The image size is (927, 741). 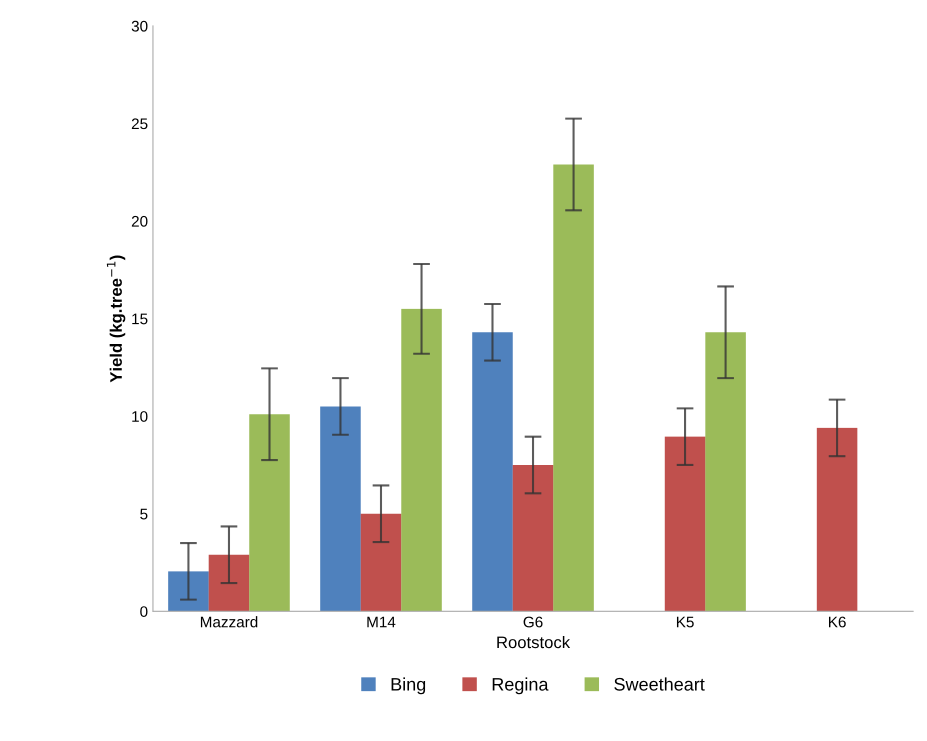 What do you see at coordinates (140, 26) in the screenshot?
I see `y-tick-label: 30` at bounding box center [140, 26].